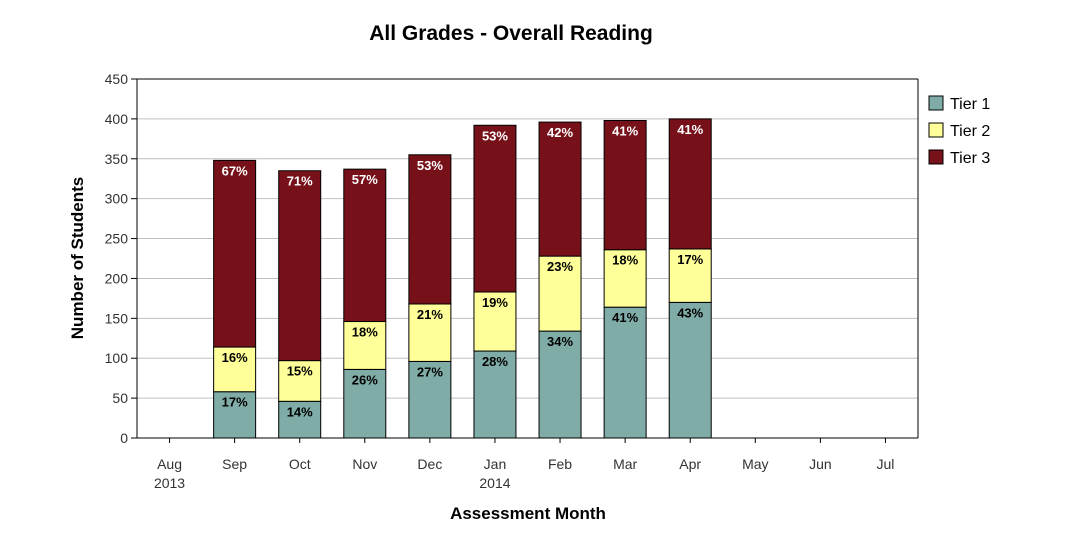 The width and height of the screenshot is (1085, 553). I want to click on x-tick-label: Jan, so click(495, 464).